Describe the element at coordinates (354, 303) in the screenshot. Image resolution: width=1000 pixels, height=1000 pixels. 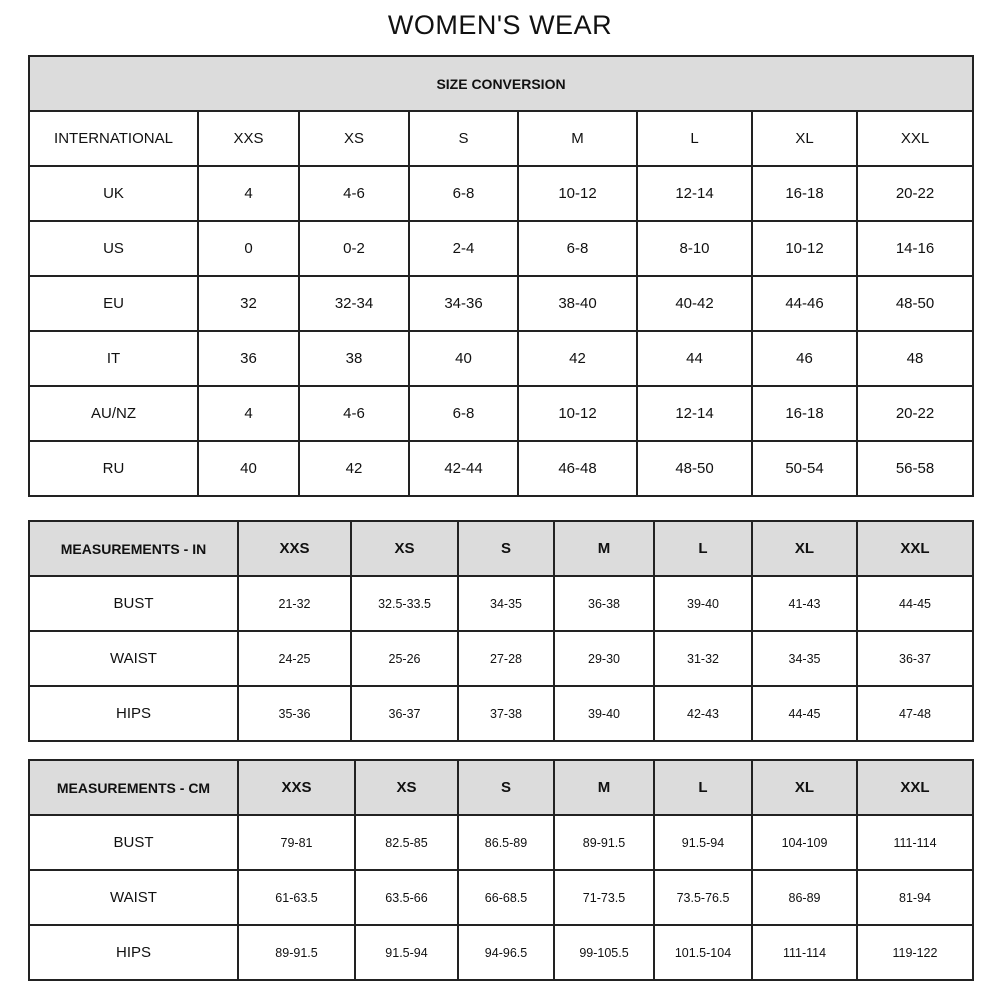
I see `table-cell: 32-34` at that location.